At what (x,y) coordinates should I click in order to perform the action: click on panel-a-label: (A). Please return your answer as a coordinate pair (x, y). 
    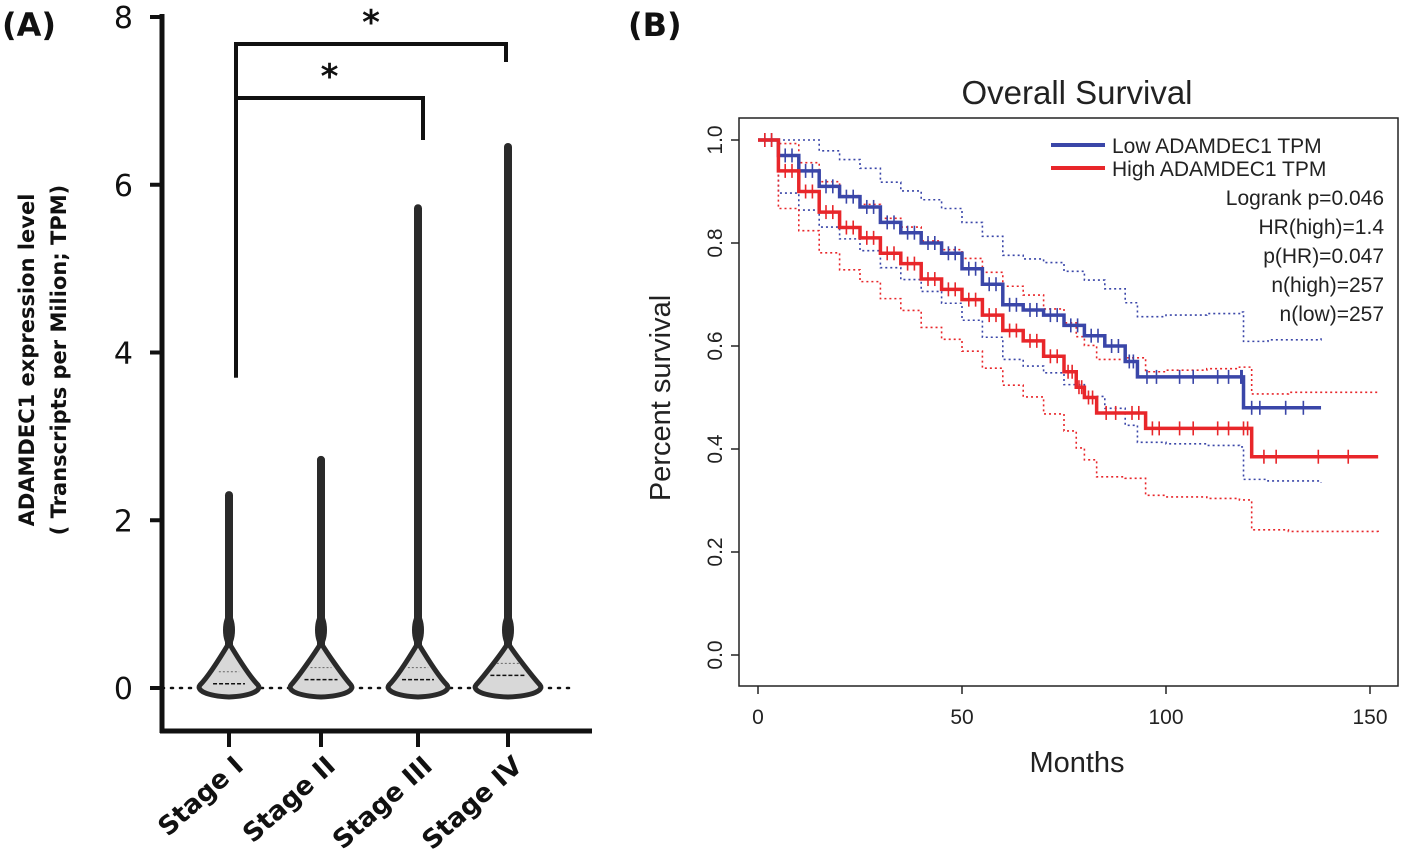
    Looking at the image, I should click on (29, 25).